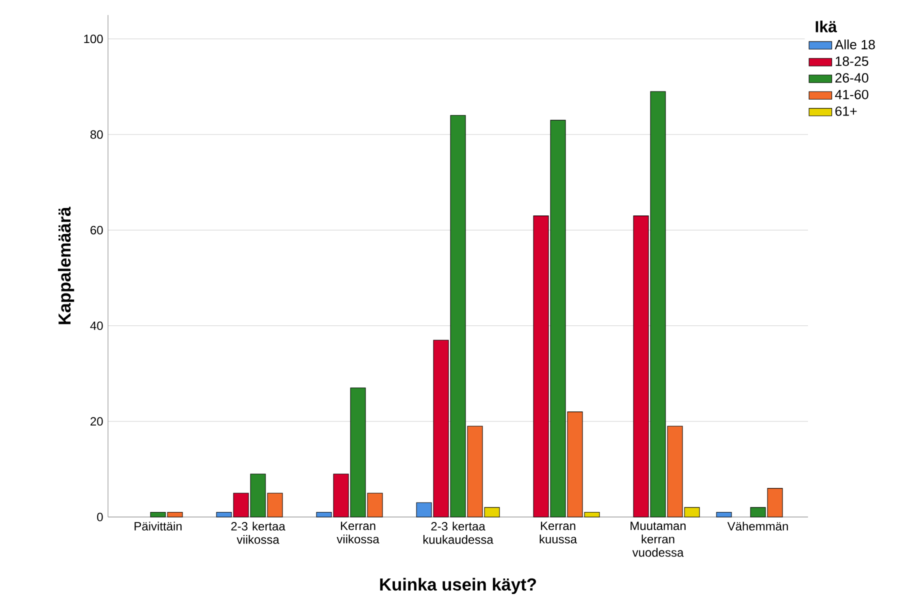  What do you see at coordinates (851, 78) in the screenshot?
I see `legend-label: 26-40` at bounding box center [851, 78].